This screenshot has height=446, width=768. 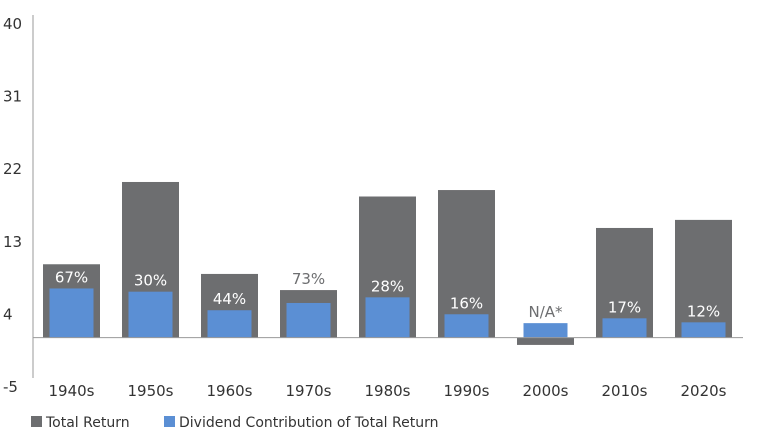 What do you see at coordinates (388, 391) in the screenshot?
I see `x-tick-label: 1980s` at bounding box center [388, 391].